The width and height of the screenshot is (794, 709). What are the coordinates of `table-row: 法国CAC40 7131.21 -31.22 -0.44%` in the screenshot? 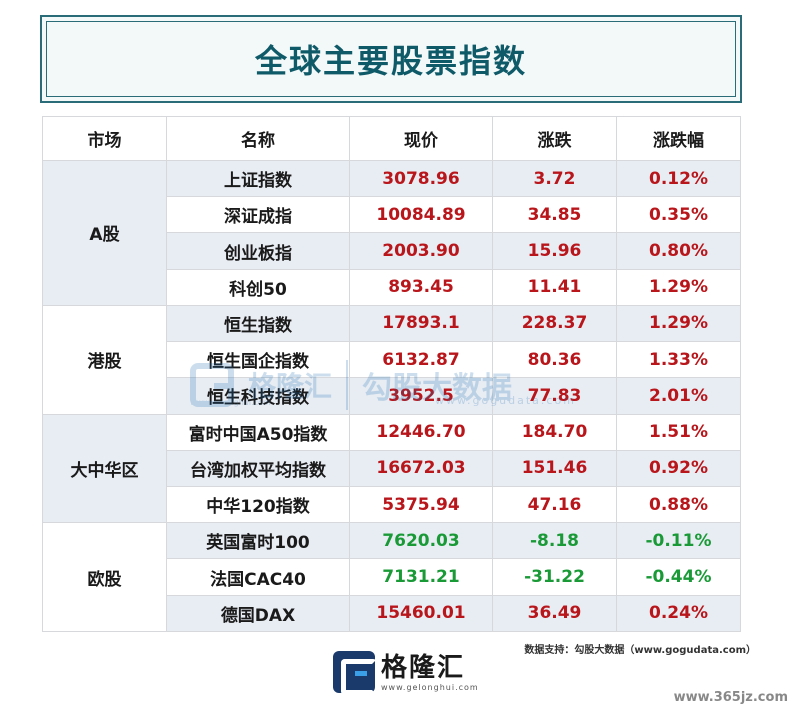 It's located at (392, 577).